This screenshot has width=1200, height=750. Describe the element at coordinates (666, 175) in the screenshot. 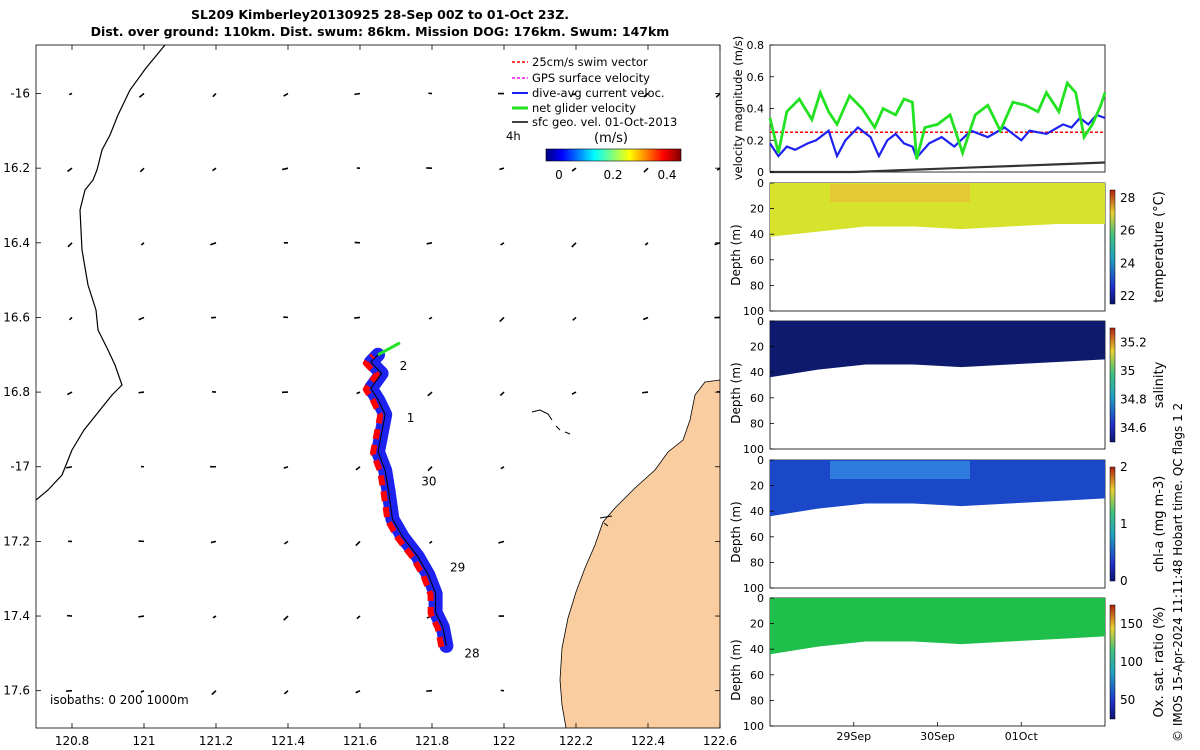

I see `legend-colorbar-tick-label: 0.4` at that location.